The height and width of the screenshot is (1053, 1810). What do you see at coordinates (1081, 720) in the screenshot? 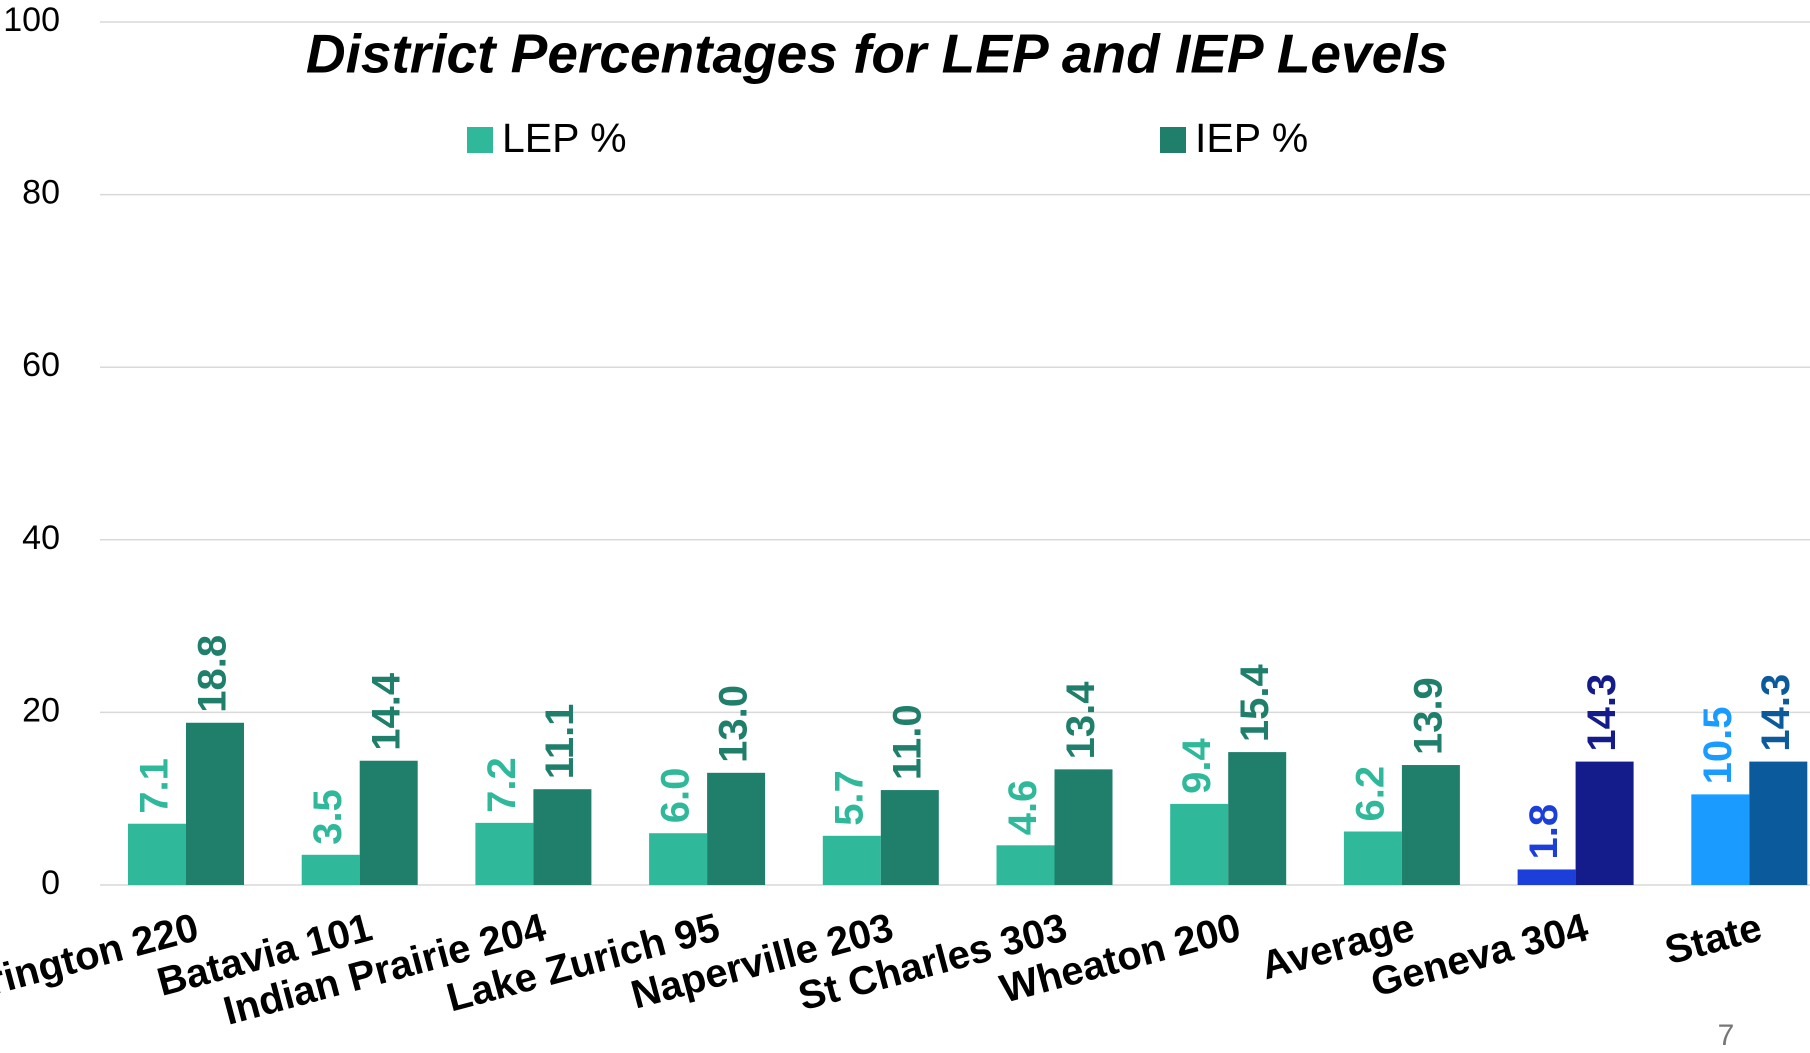
I see `value-label: 13.4` at bounding box center [1081, 720].